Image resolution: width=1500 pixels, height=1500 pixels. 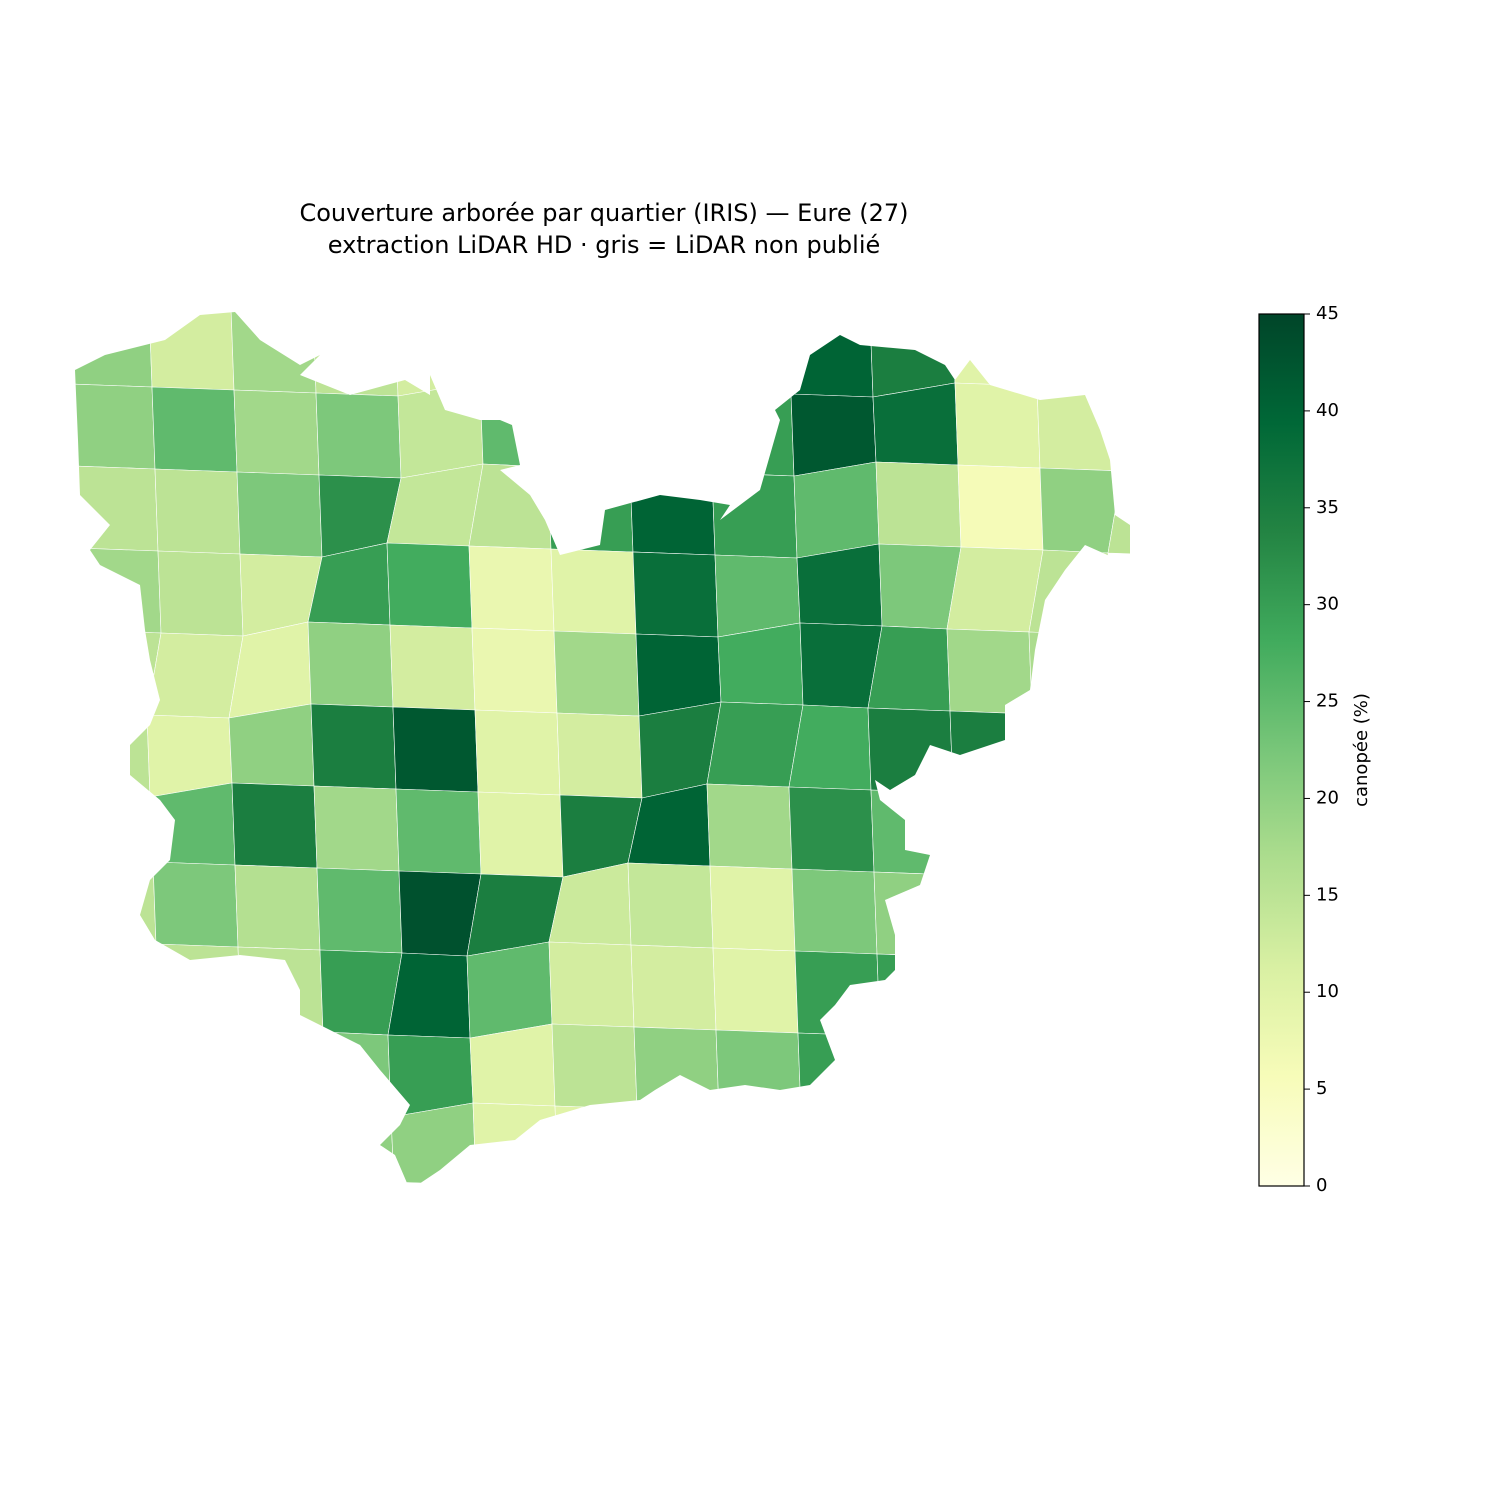 What do you see at coordinates (1327, 991) in the screenshot?
I see `colorbar-tick-label: 10` at bounding box center [1327, 991].